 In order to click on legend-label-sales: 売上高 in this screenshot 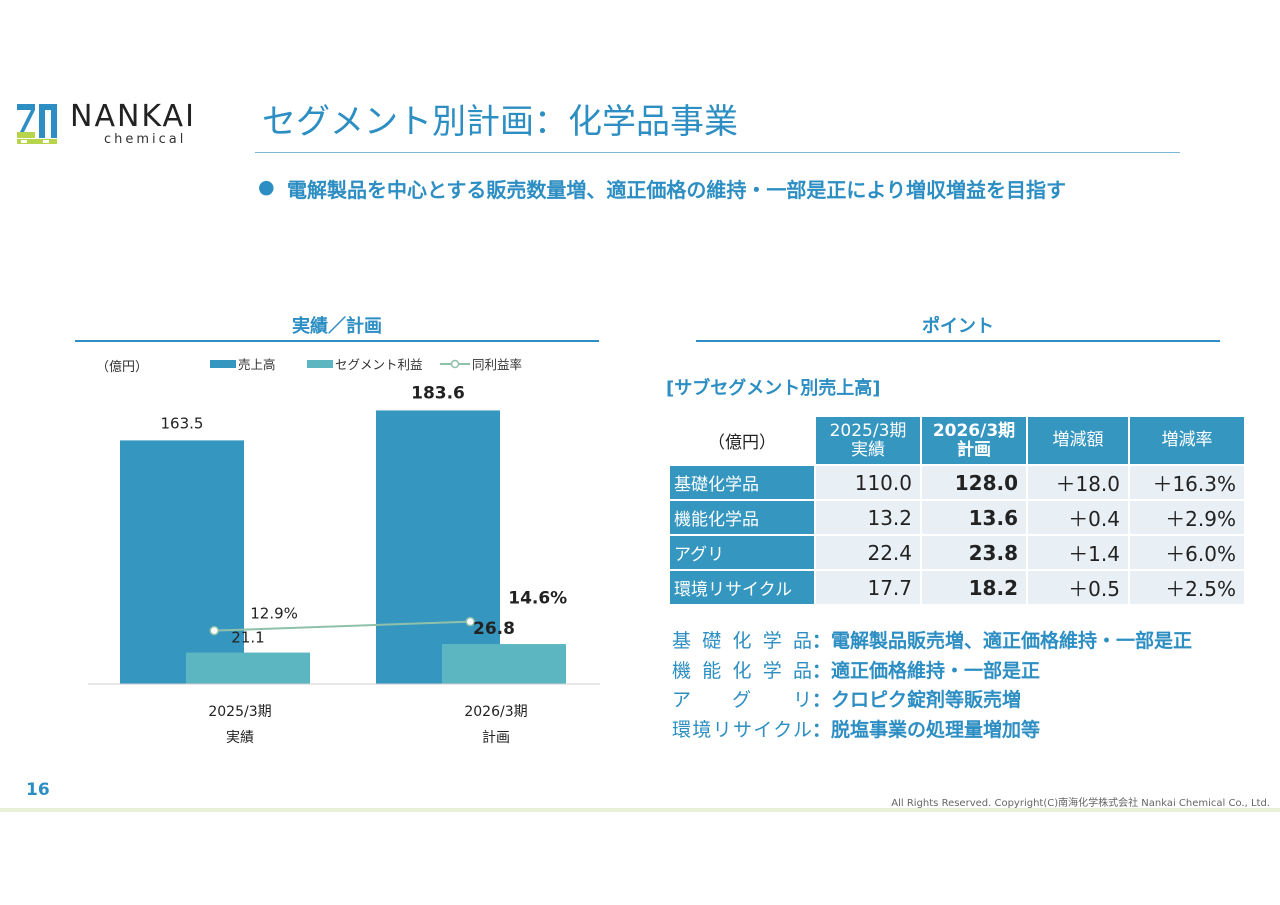, I will do `click(257, 364)`.